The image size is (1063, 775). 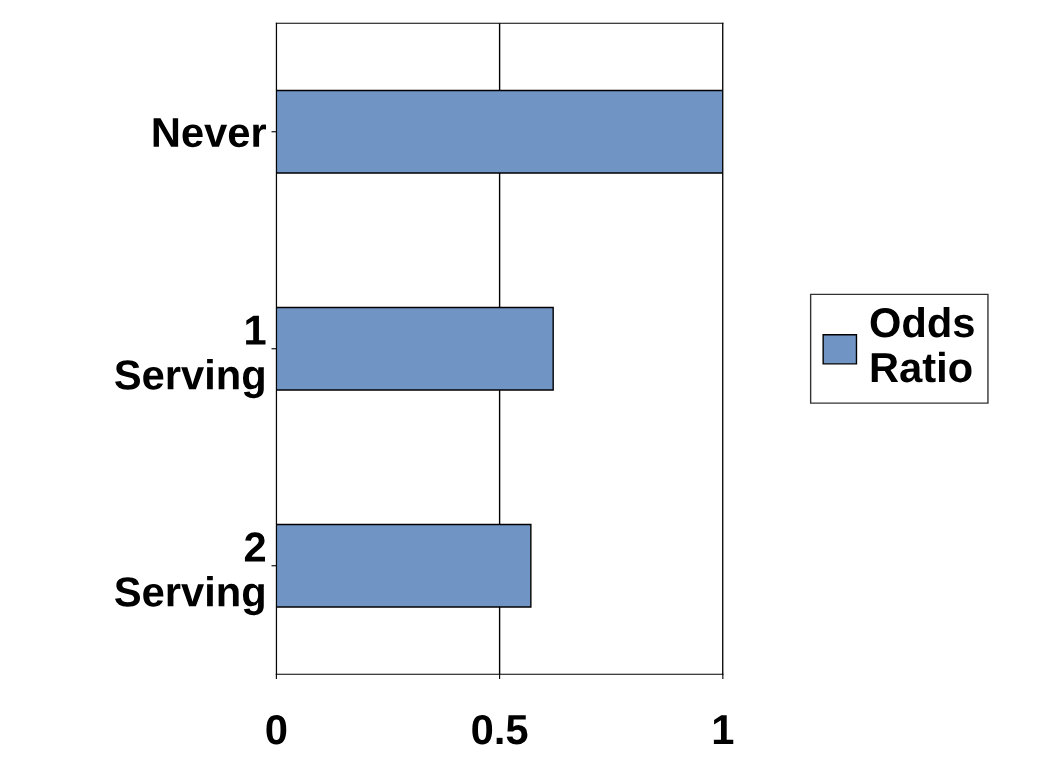 What do you see at coordinates (500, 729) in the screenshot?
I see `x-tick-label: 0.5` at bounding box center [500, 729].